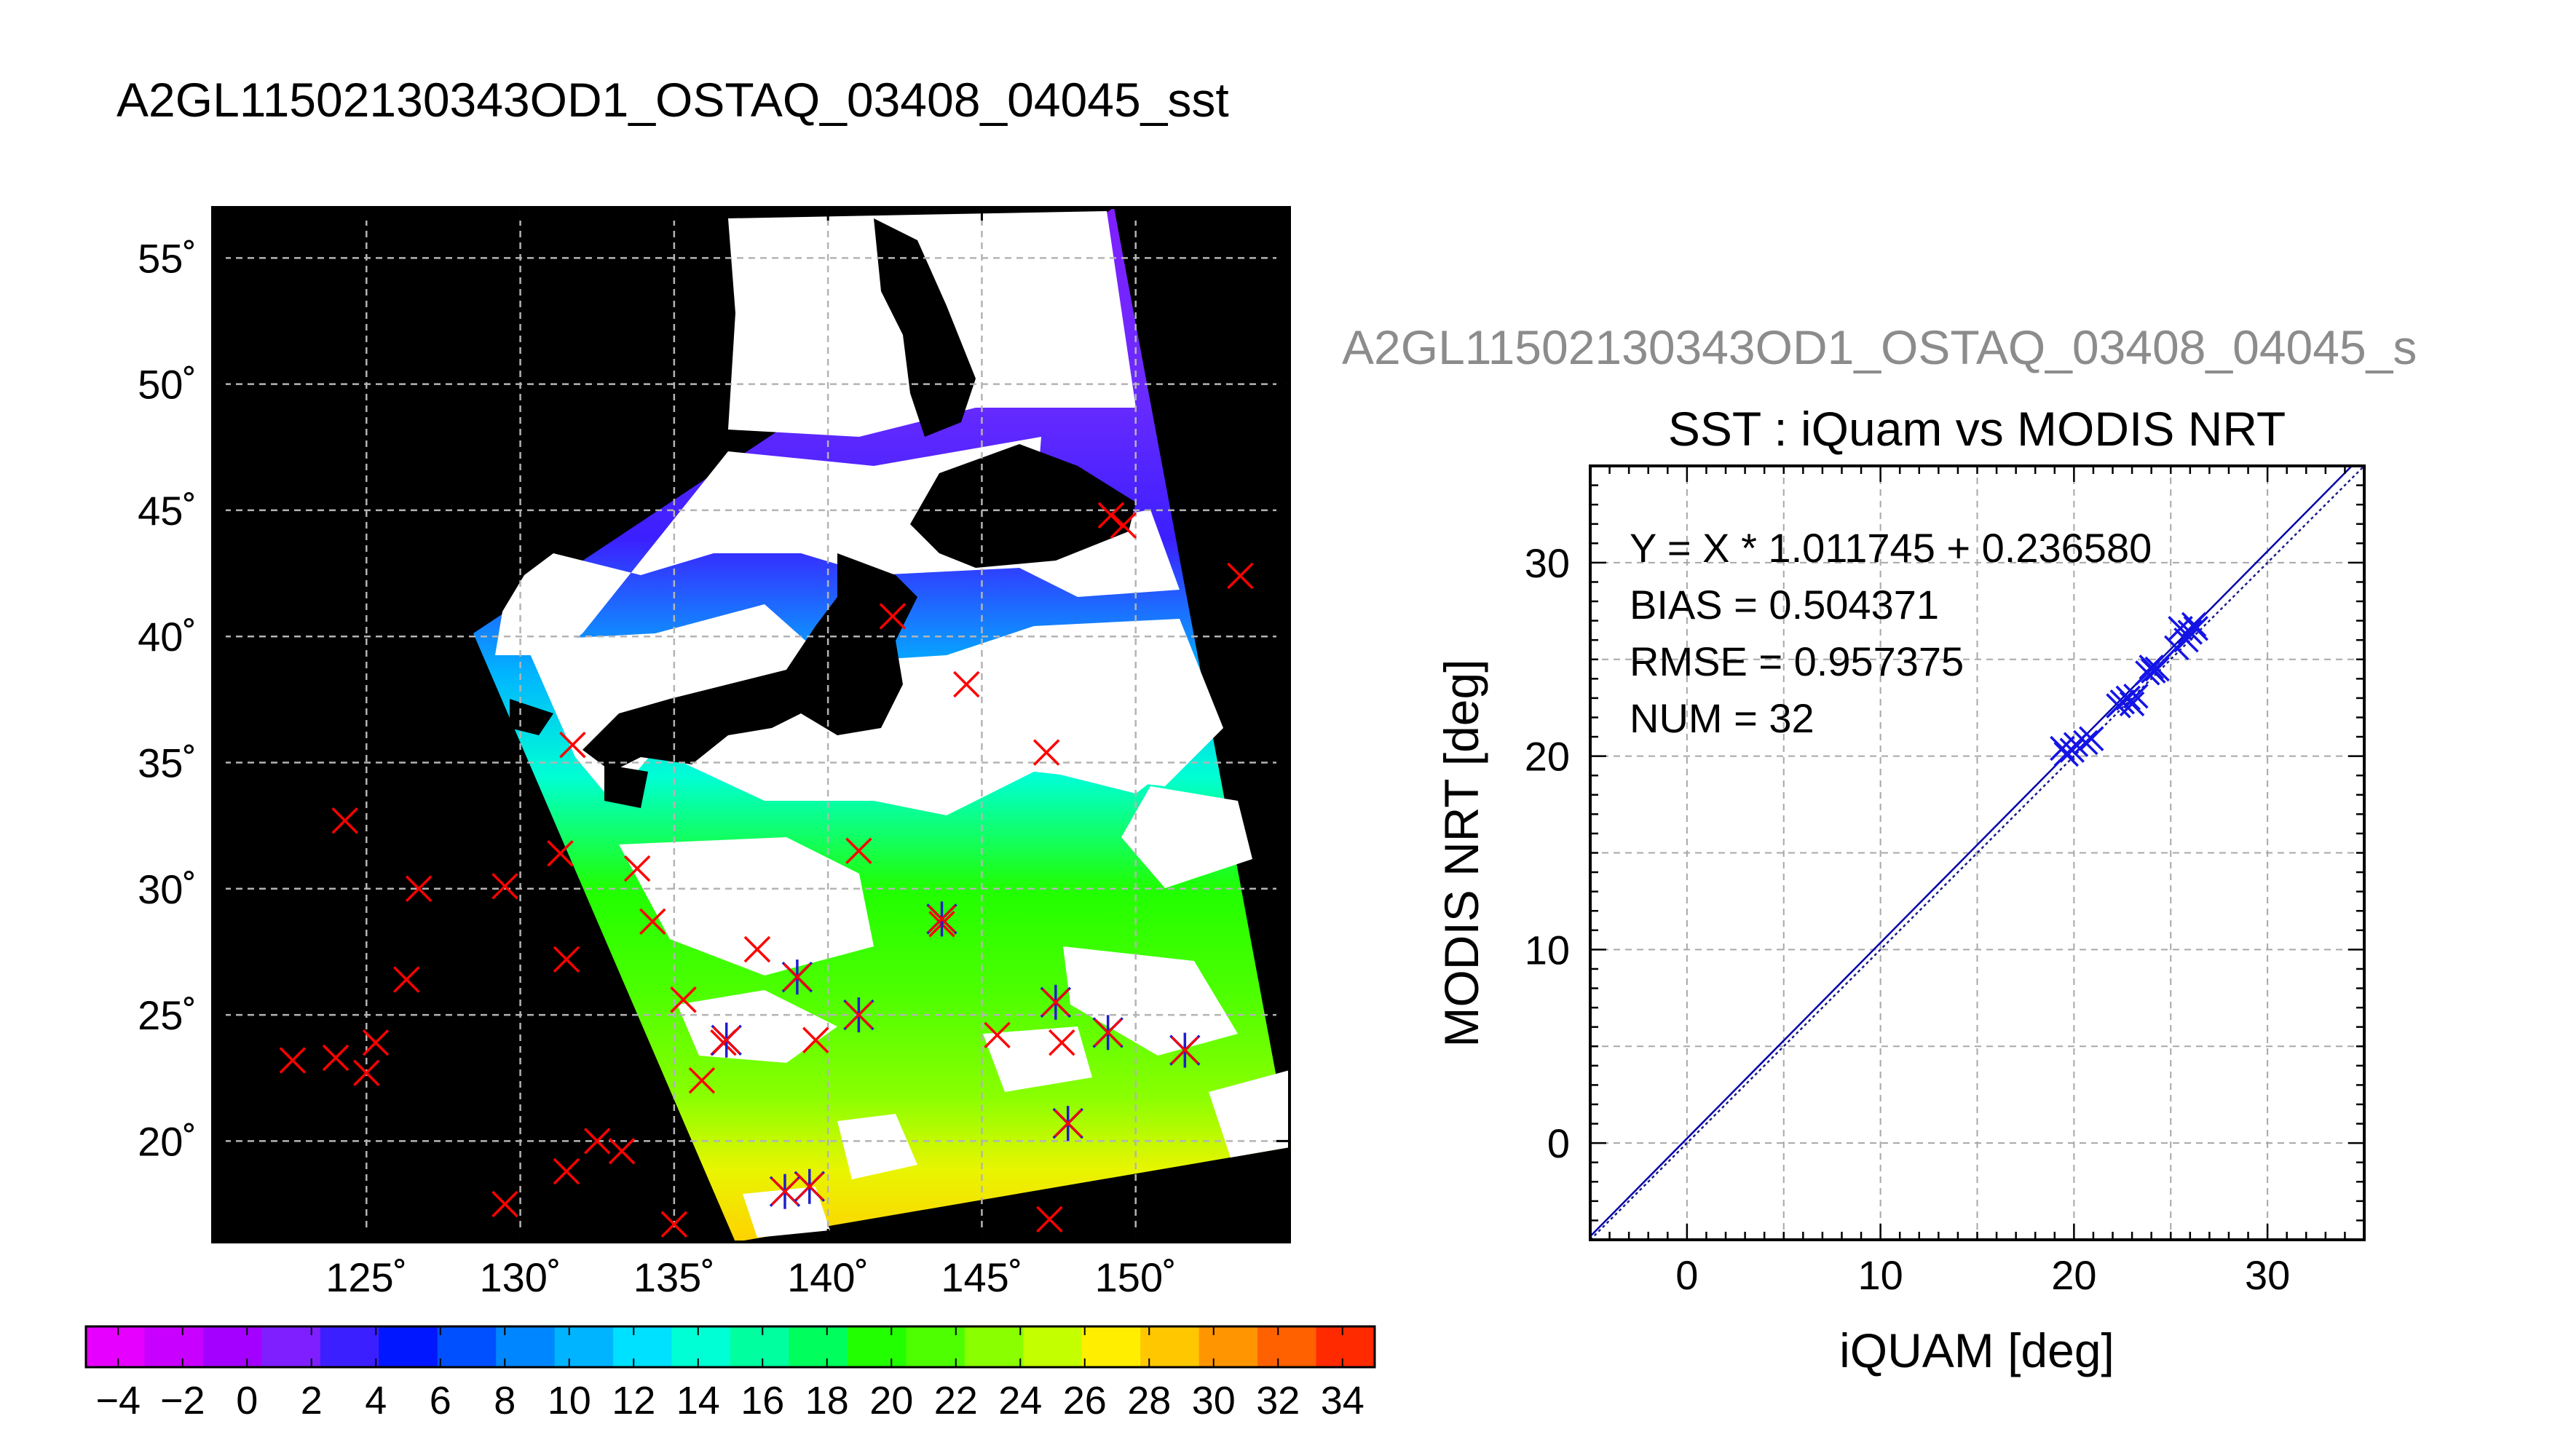 This screenshot has height=1456, width=2555. I want to click on colorbar-tick-label: 32, so click(1278, 1401).